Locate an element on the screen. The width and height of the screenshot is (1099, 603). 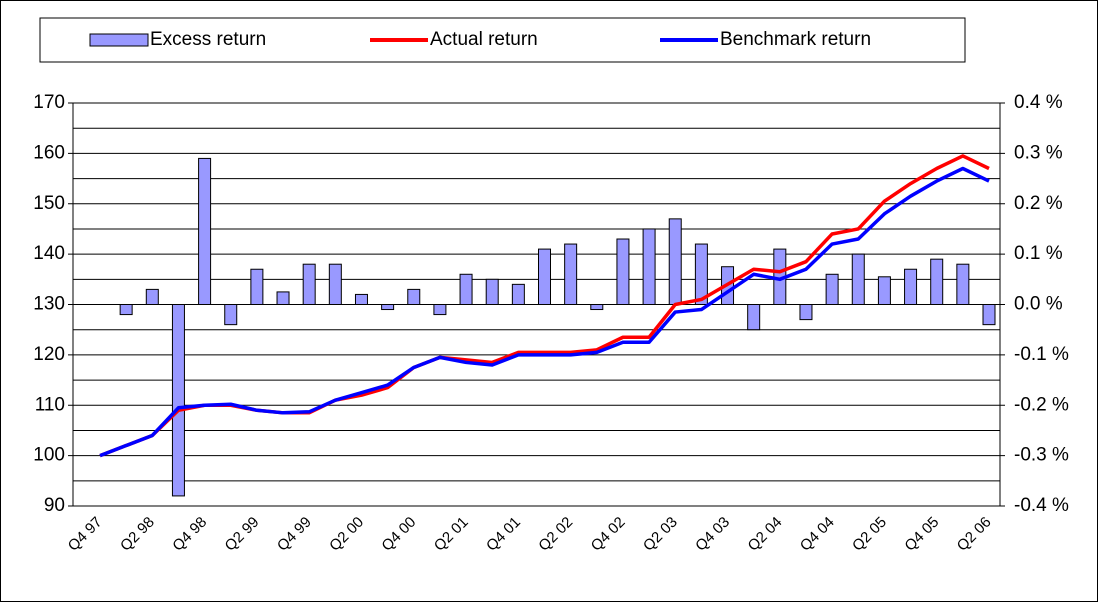
y-tick-label: 90 is located at coordinates (54, 505).